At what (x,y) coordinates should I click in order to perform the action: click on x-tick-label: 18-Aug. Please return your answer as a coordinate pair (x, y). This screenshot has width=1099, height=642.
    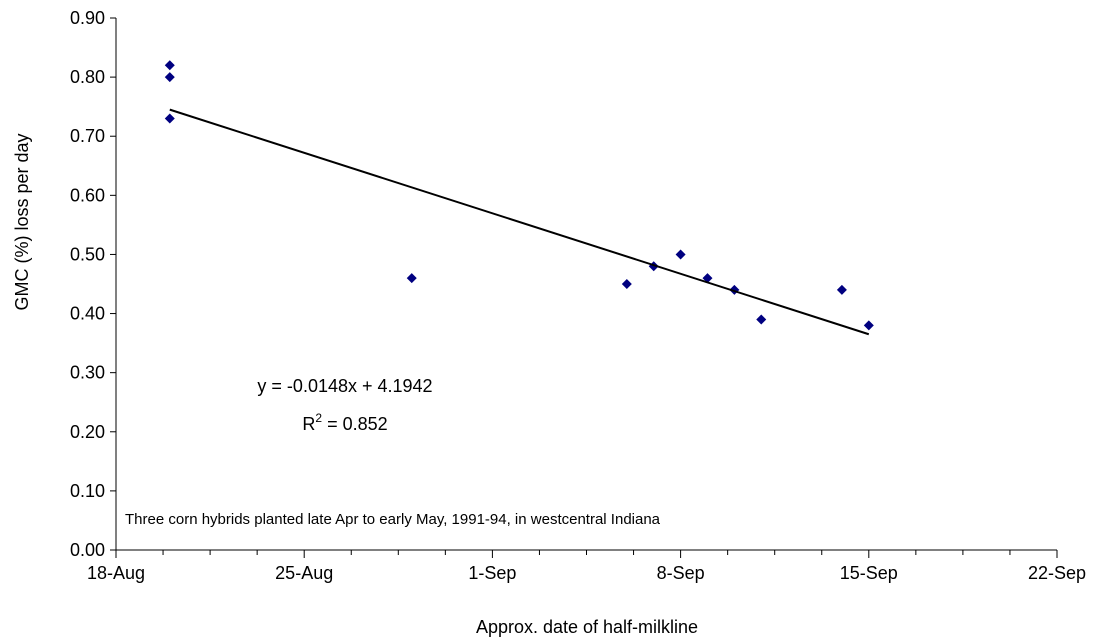
    Looking at the image, I should click on (116, 573).